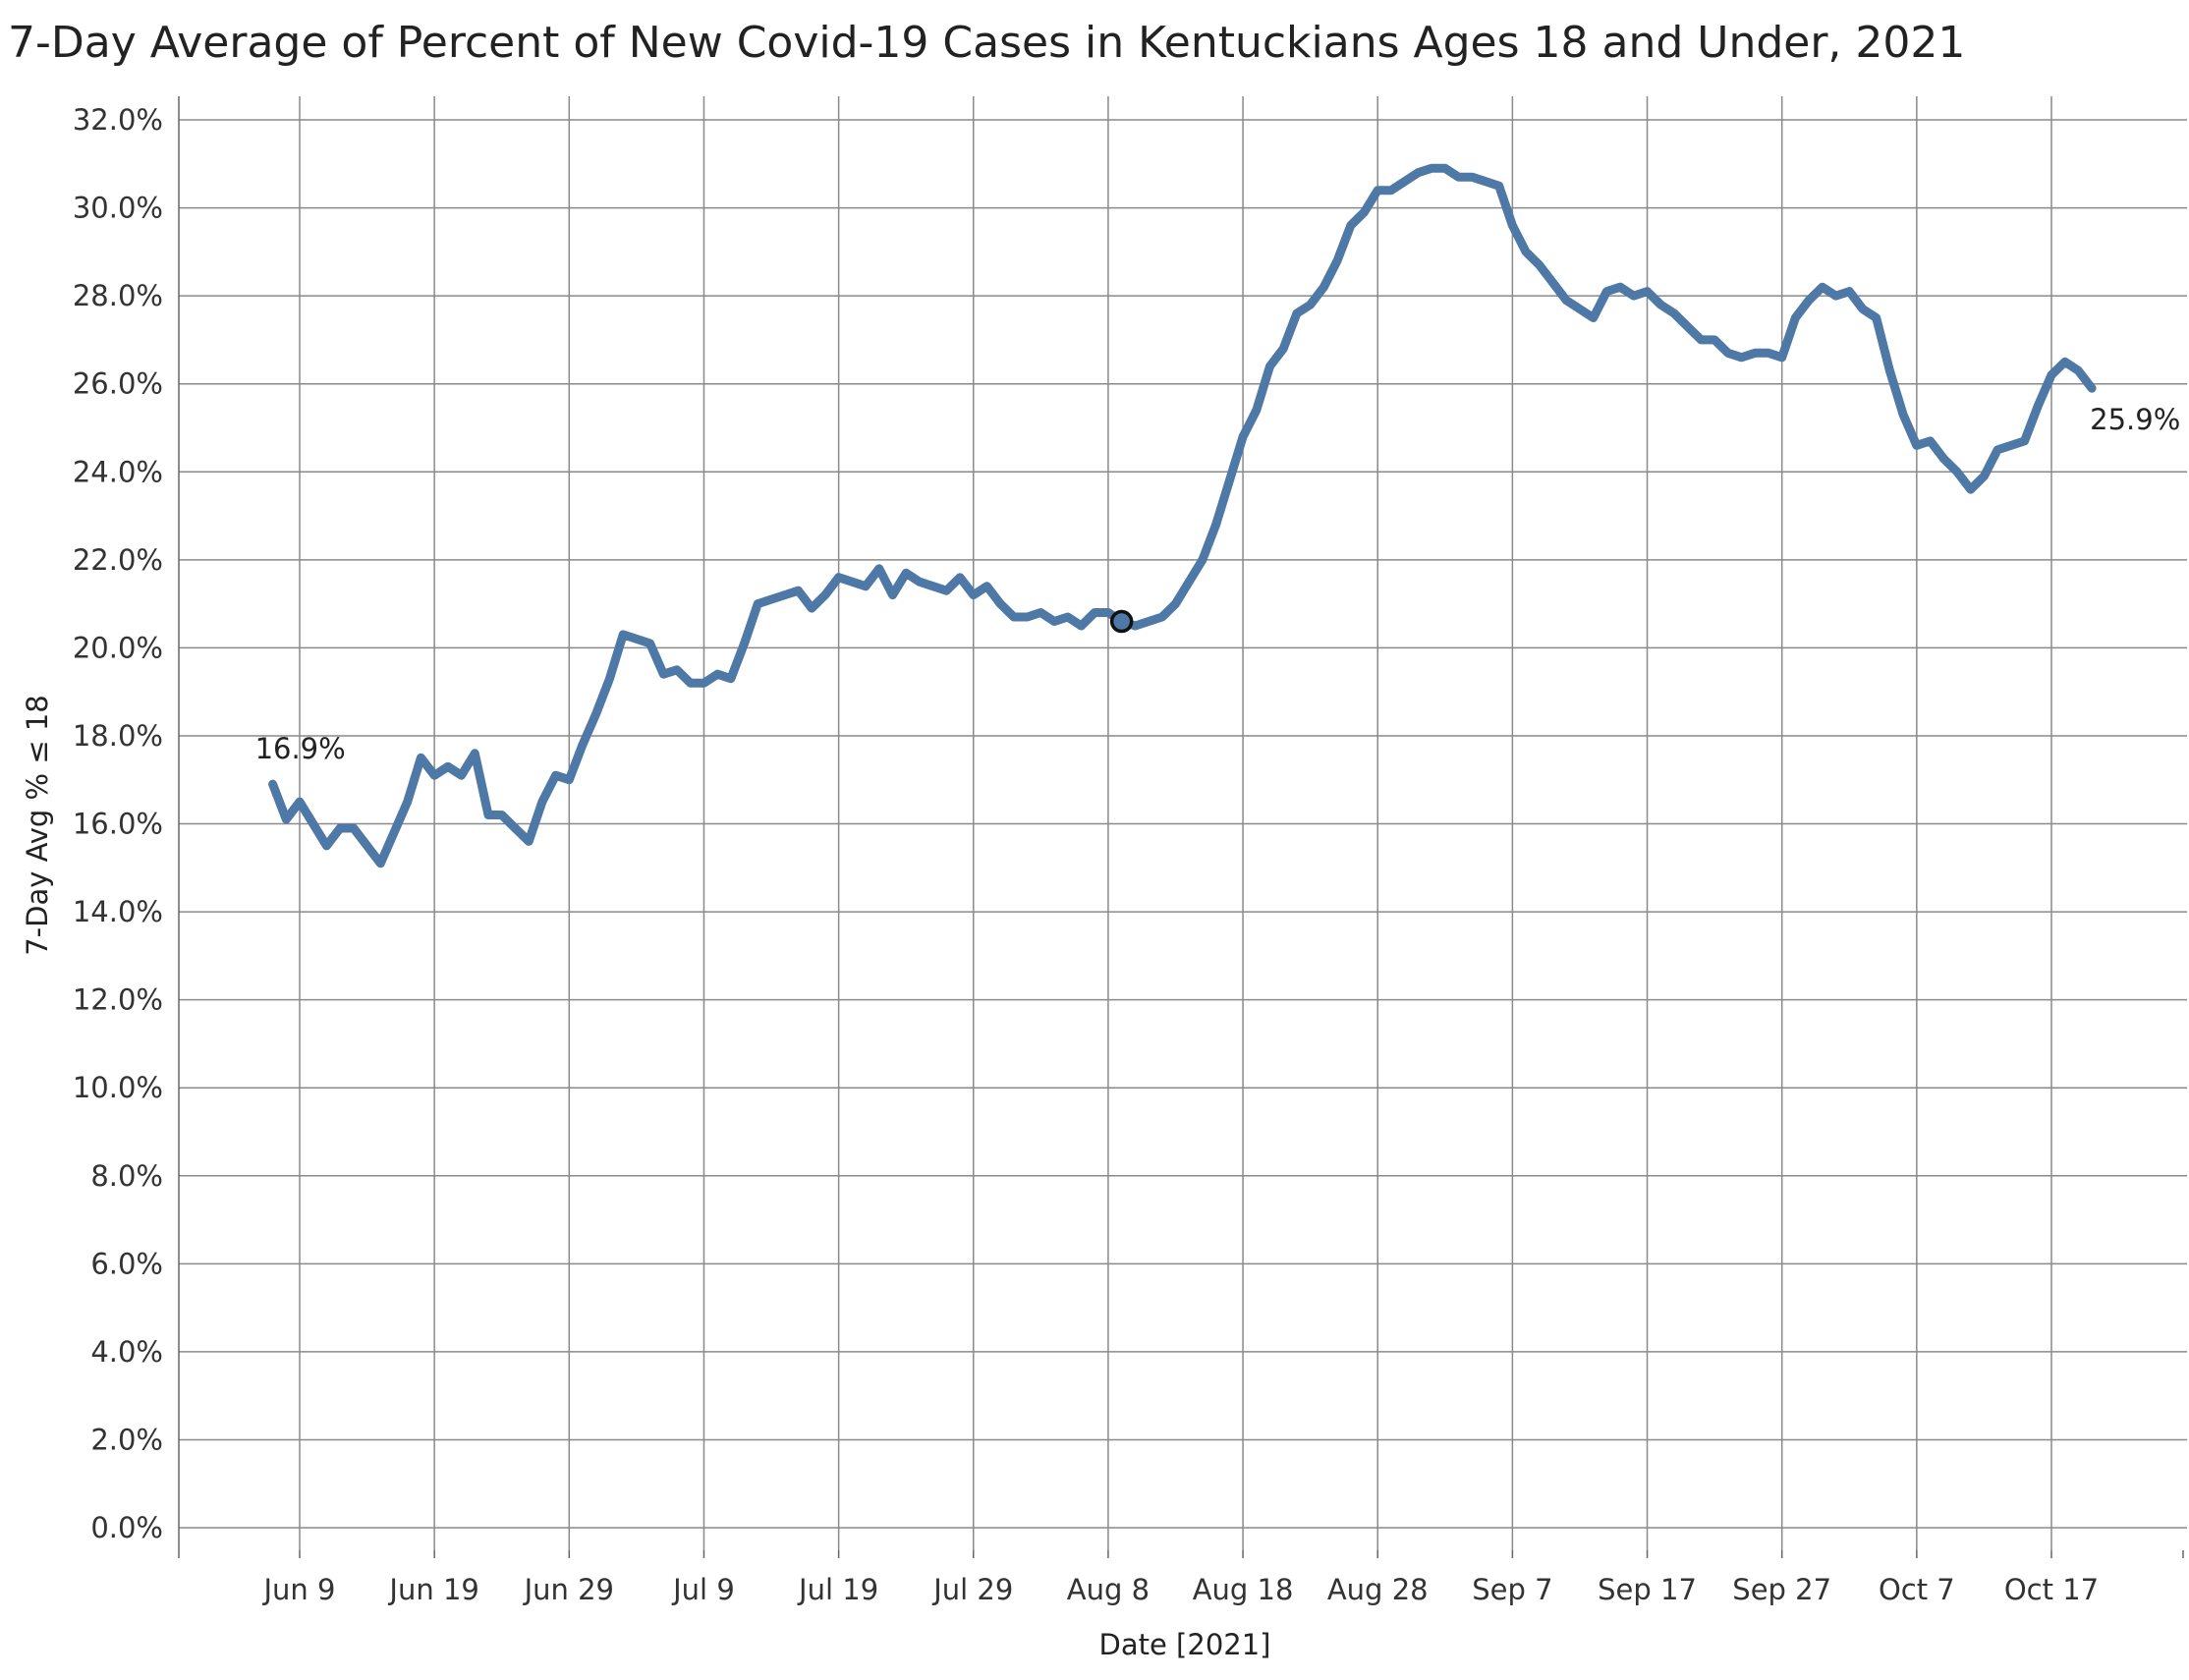  Describe the element at coordinates (118, 208) in the screenshot. I see `y-tick-label: 30.0%` at that location.